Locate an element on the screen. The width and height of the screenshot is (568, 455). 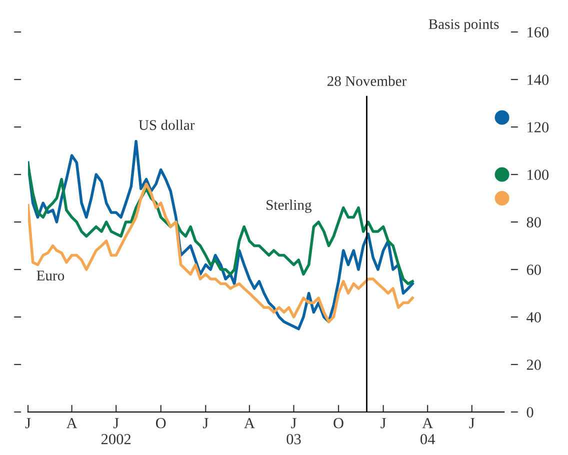
y-axis-title: Basis points is located at coordinates (463, 25).